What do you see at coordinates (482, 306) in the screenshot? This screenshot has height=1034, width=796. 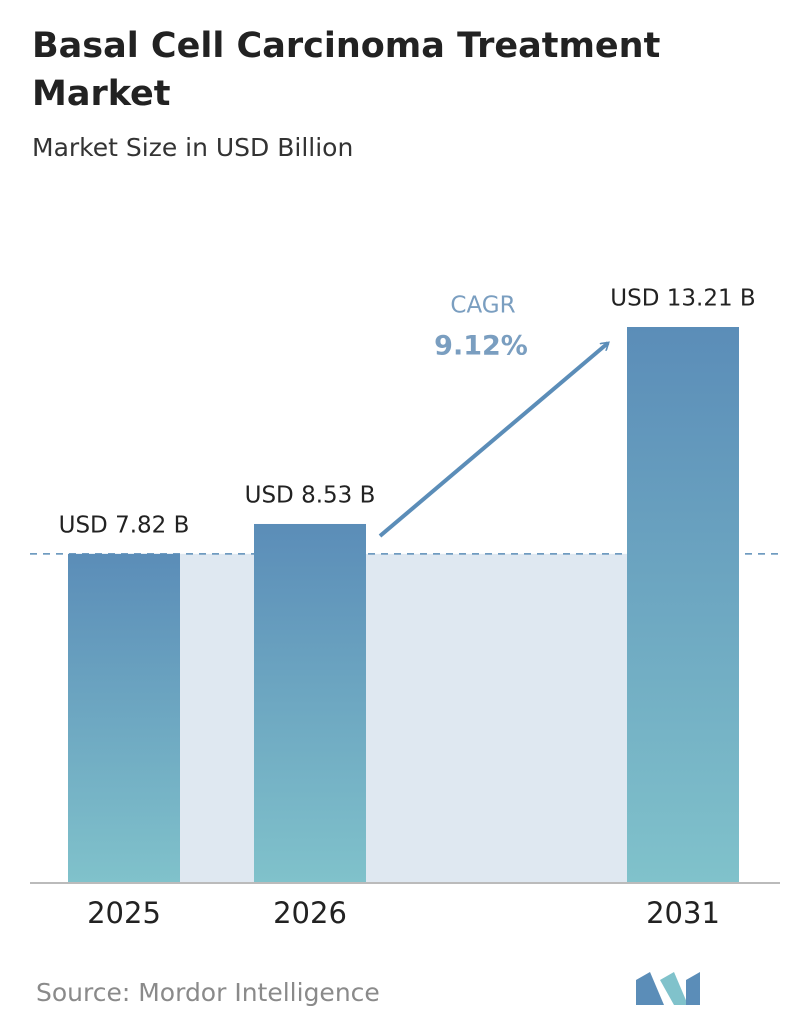 I see `cagr-label: CAGR` at bounding box center [482, 306].